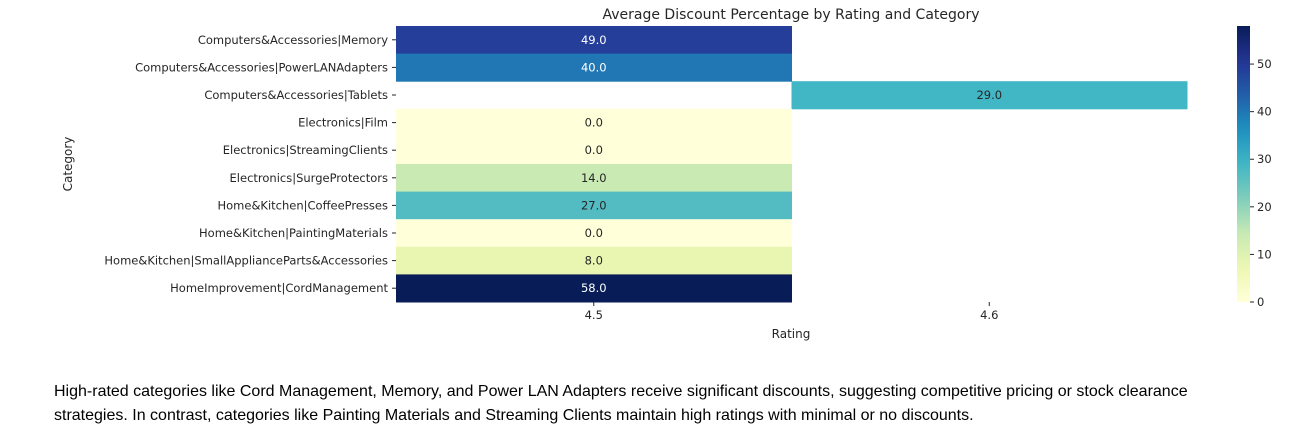 The image size is (1292, 448). Describe the element at coordinates (343, 123) in the screenshot. I see `y-tick-label: Electronics|Film` at that location.